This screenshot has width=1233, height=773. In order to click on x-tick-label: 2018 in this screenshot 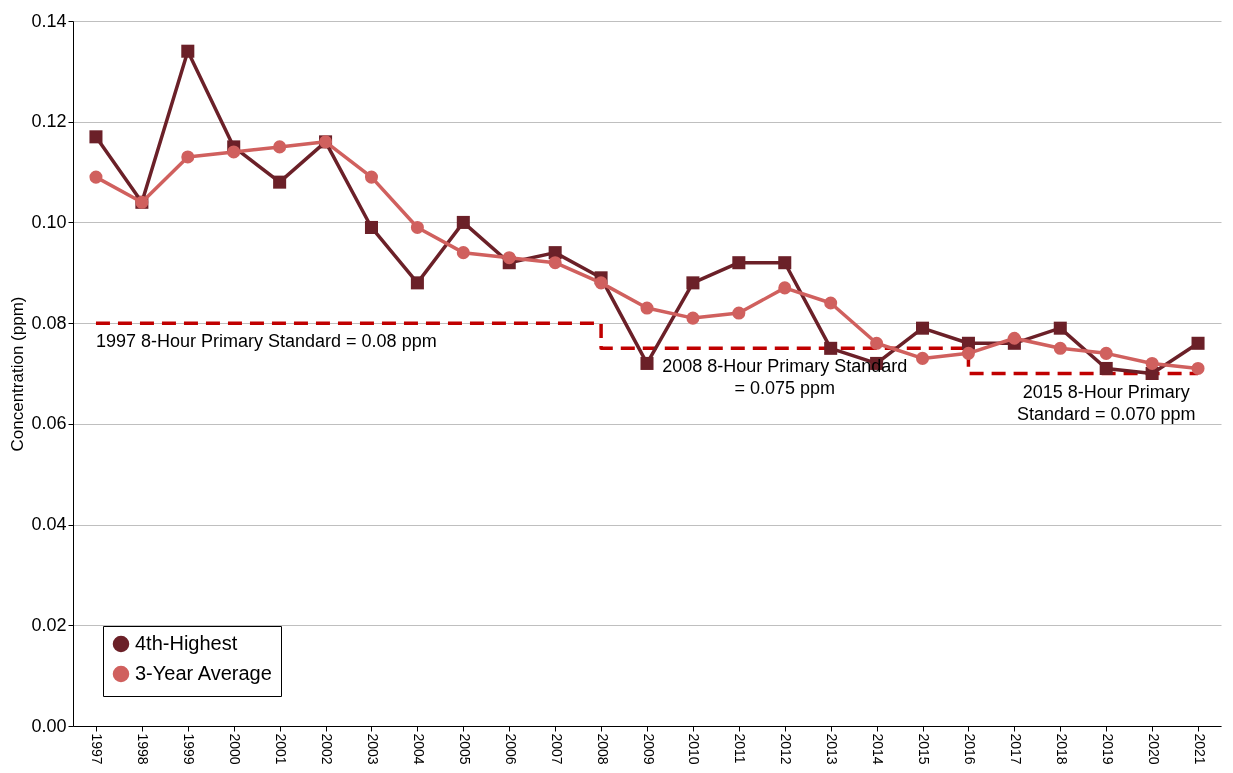, I will do `click(1061, 749)`.